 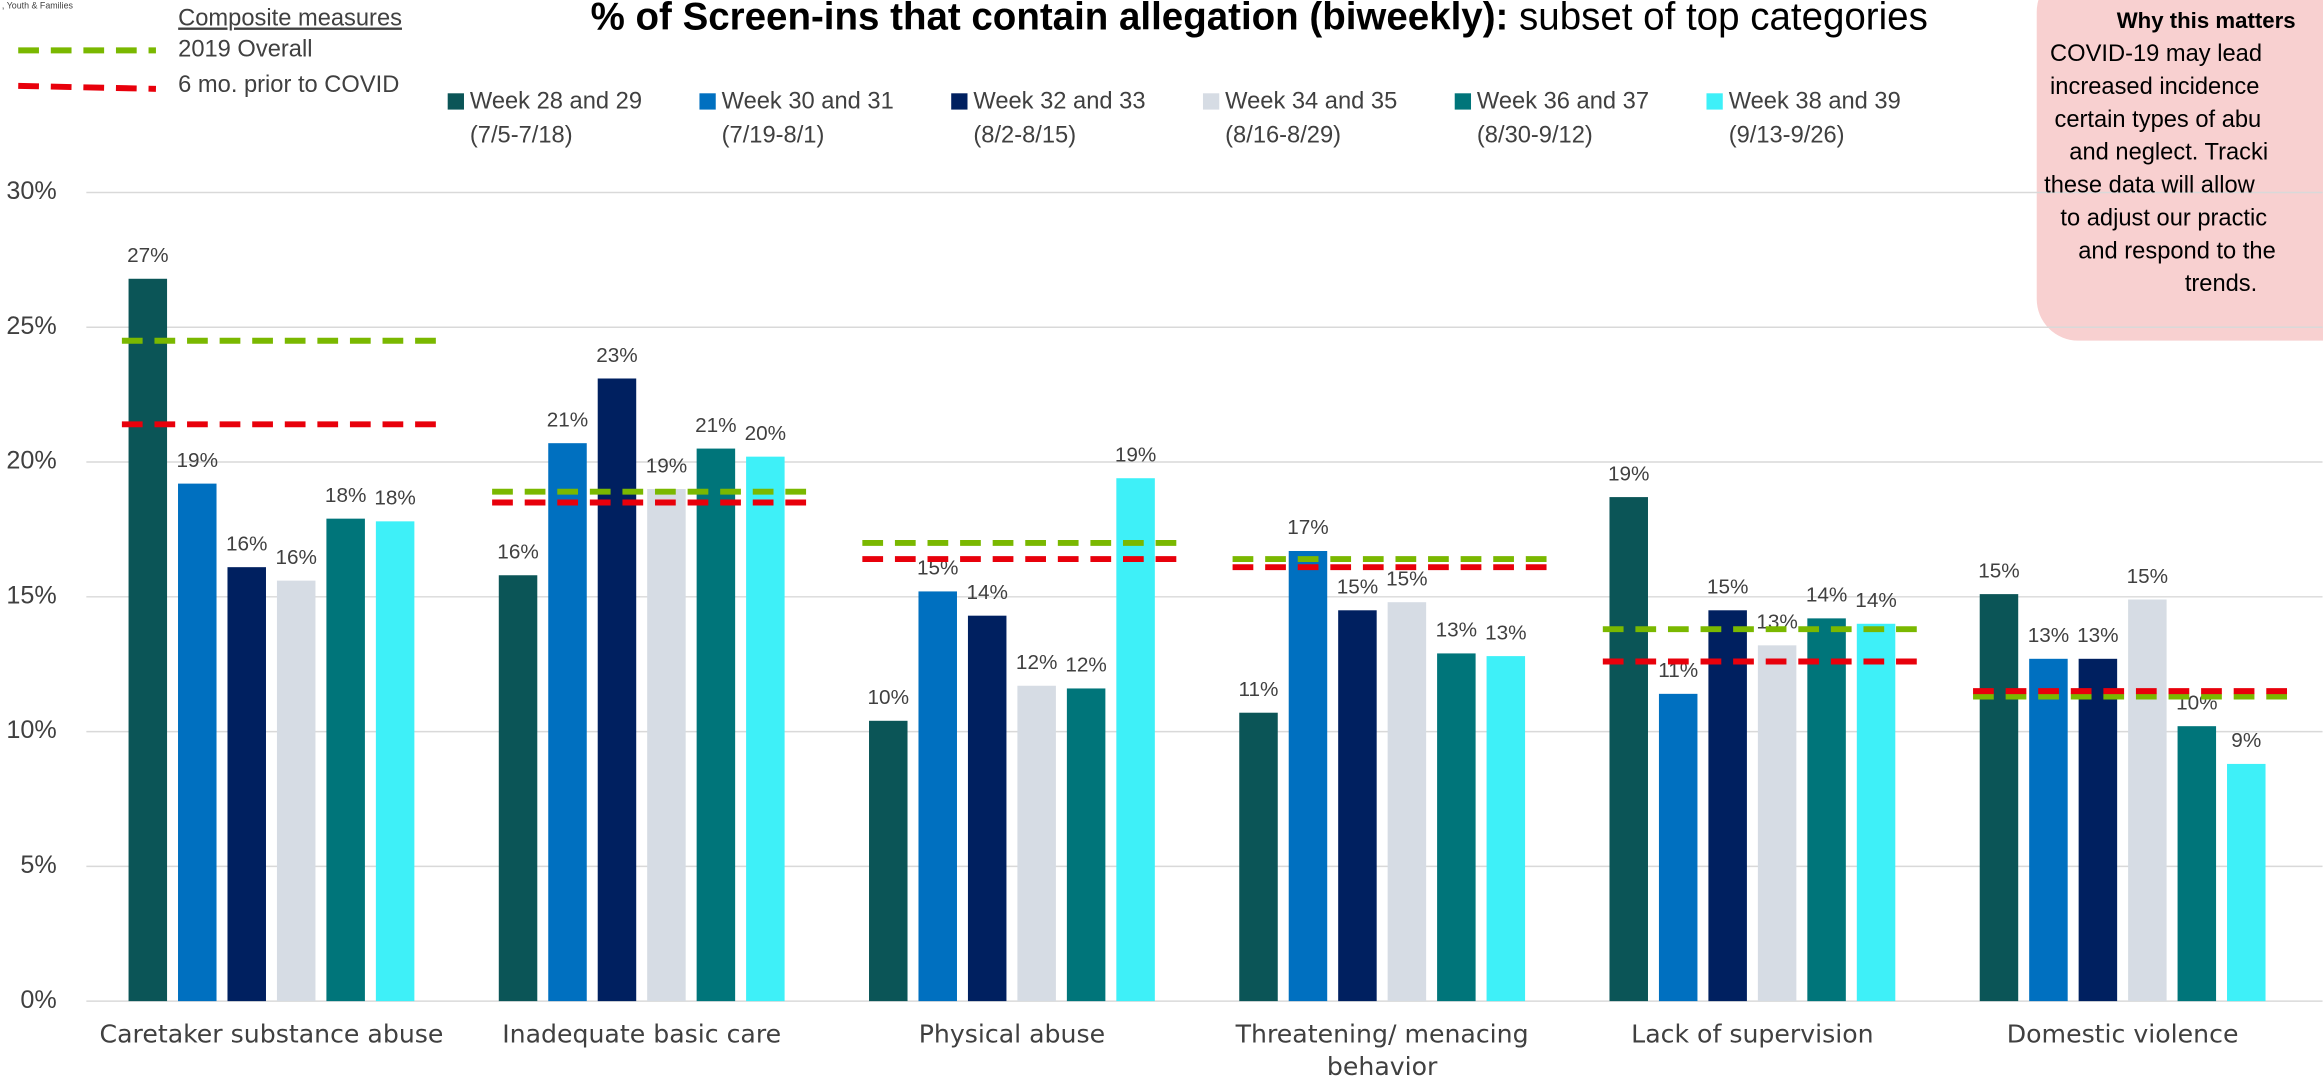 What do you see at coordinates (1382, 1051) in the screenshot?
I see `x-label-box: Threatening/ menacing behavior` at bounding box center [1382, 1051].